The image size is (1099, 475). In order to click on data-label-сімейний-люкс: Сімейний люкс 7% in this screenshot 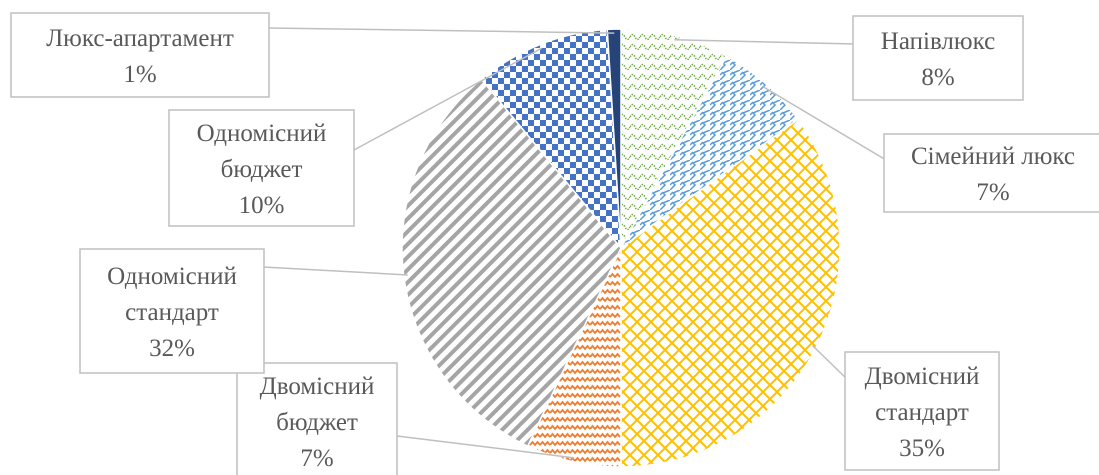, I will do `click(991, 173)`.